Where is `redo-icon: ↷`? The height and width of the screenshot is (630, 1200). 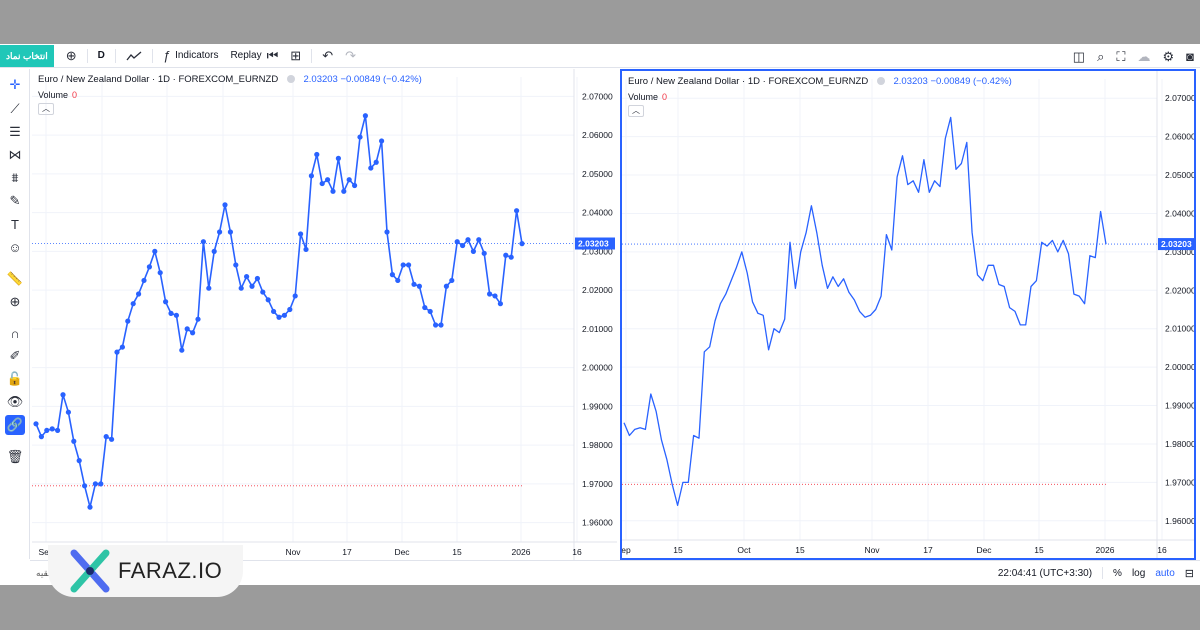
redo-icon: ↷ is located at coordinates (351, 55).